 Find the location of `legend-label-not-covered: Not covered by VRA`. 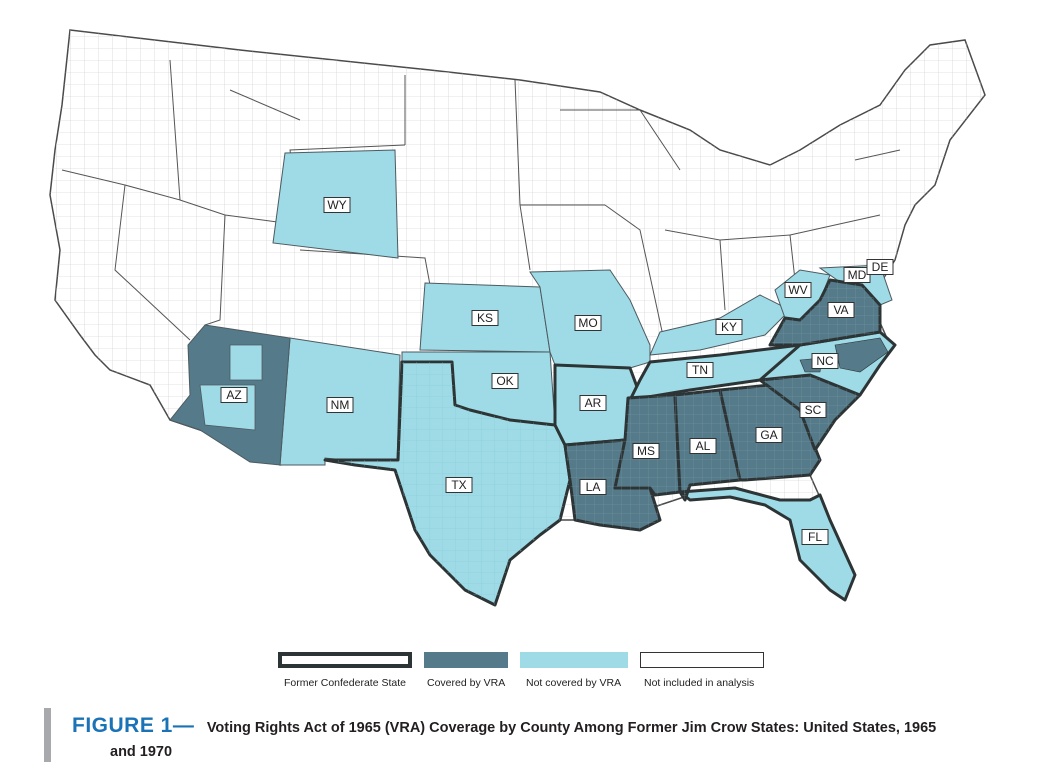

legend-label-not-covered: Not covered by VRA is located at coordinates (574, 683).